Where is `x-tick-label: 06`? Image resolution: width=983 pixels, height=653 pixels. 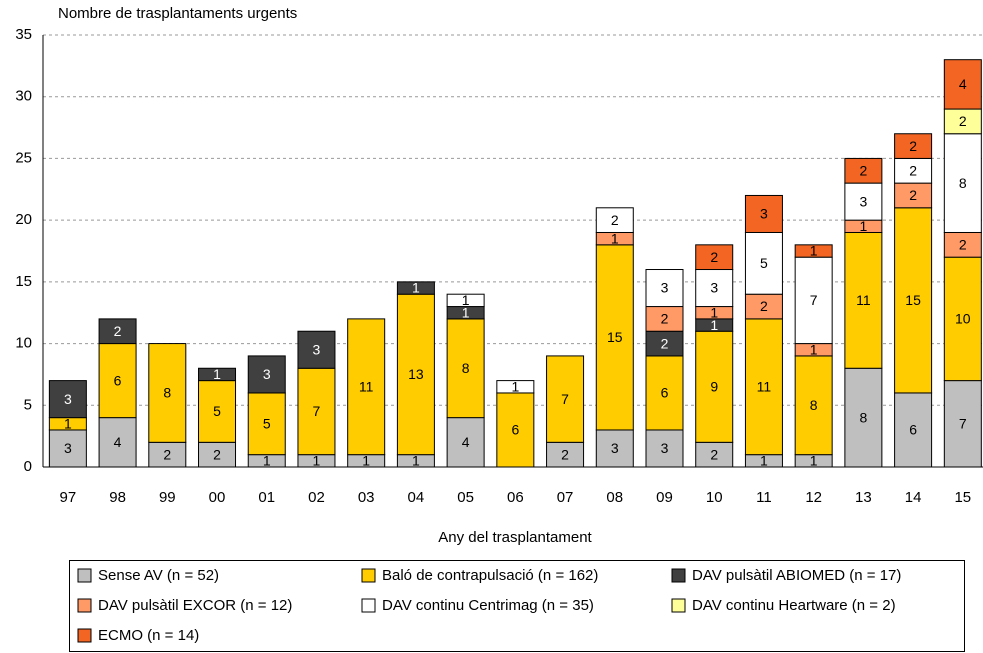
x-tick-label: 06 is located at coordinates (515, 497).